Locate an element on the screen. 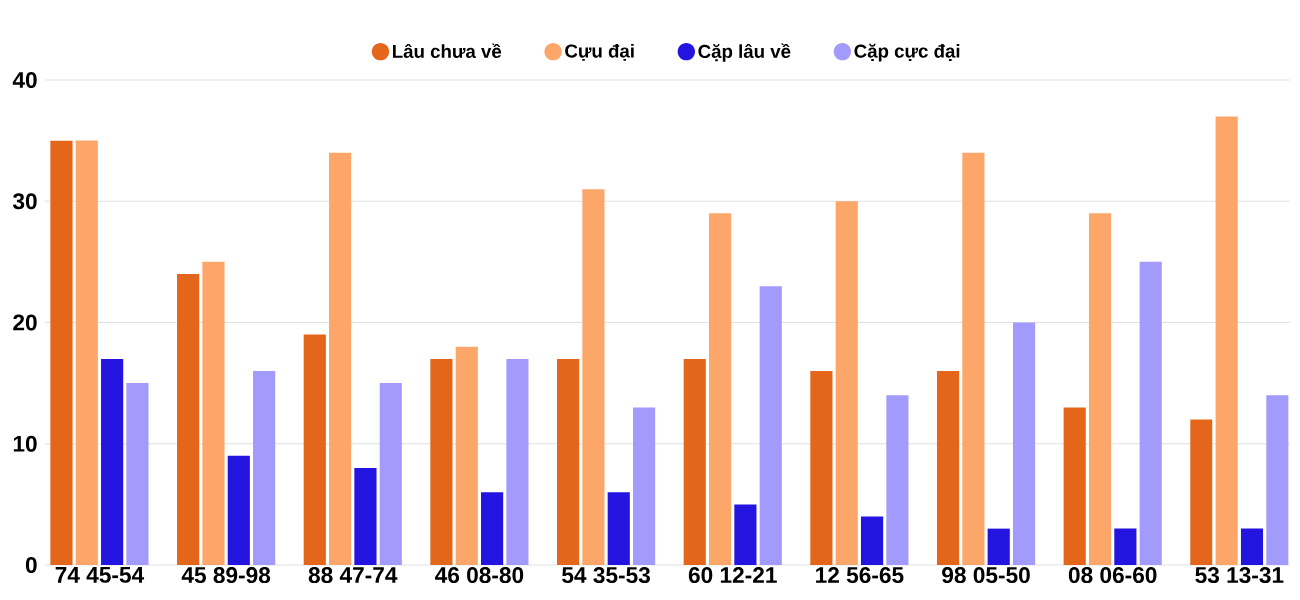  x-tick-label: 53 13-31 is located at coordinates (1239, 575).